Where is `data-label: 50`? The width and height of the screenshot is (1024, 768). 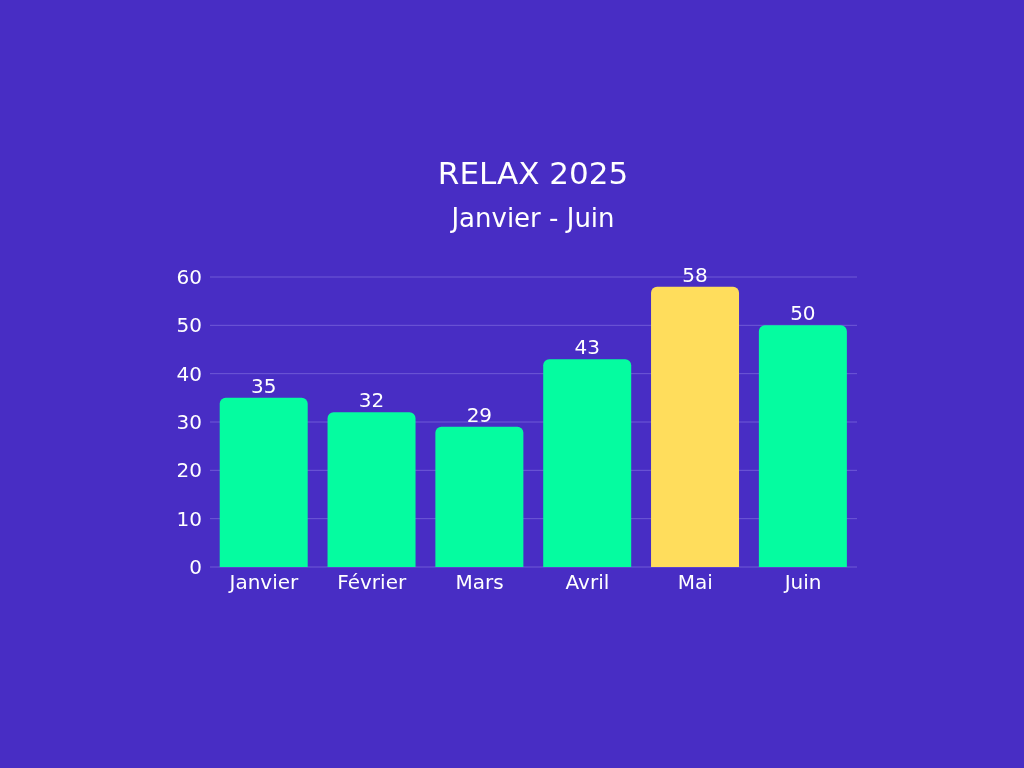
data-label: 50 is located at coordinates (803, 313).